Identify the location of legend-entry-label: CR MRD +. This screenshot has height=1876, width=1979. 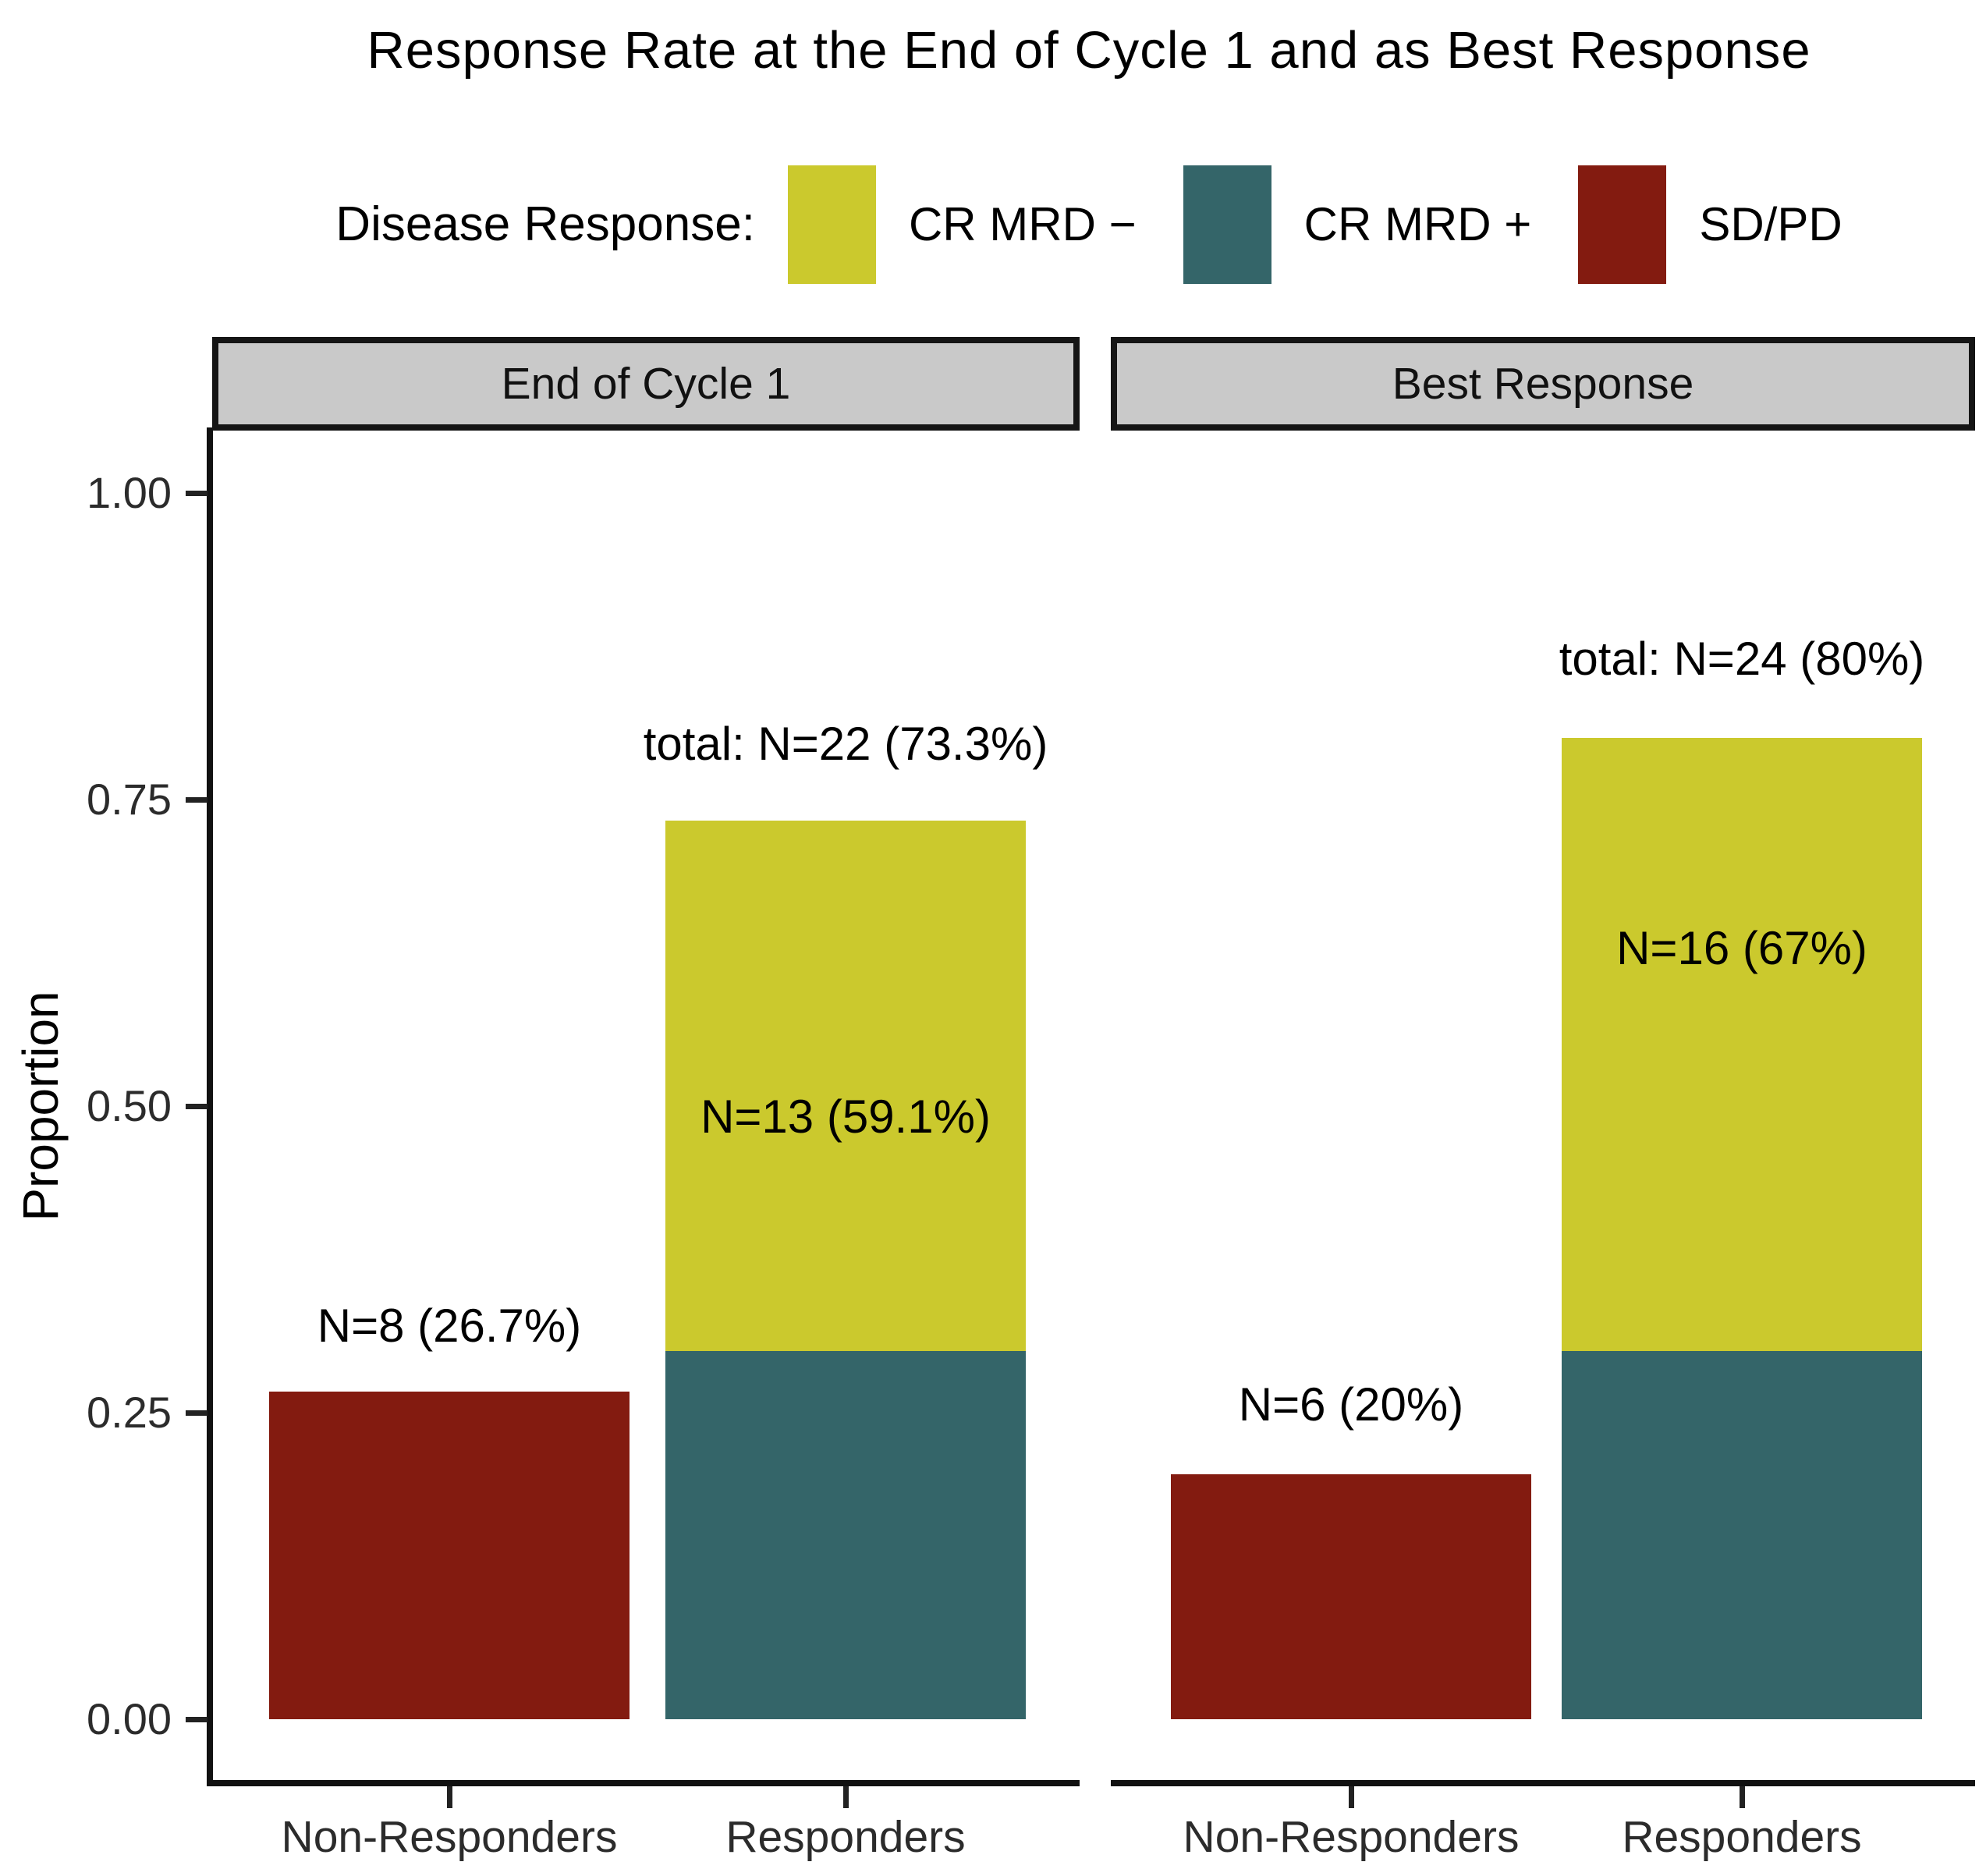
(1417, 224).